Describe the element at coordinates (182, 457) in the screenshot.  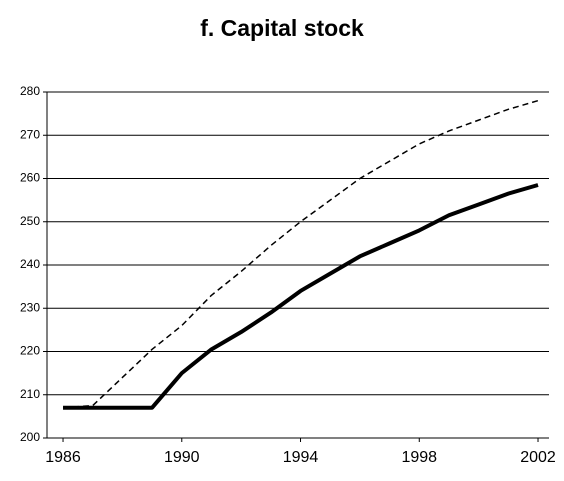
I see `x-tick-label: 1990` at that location.